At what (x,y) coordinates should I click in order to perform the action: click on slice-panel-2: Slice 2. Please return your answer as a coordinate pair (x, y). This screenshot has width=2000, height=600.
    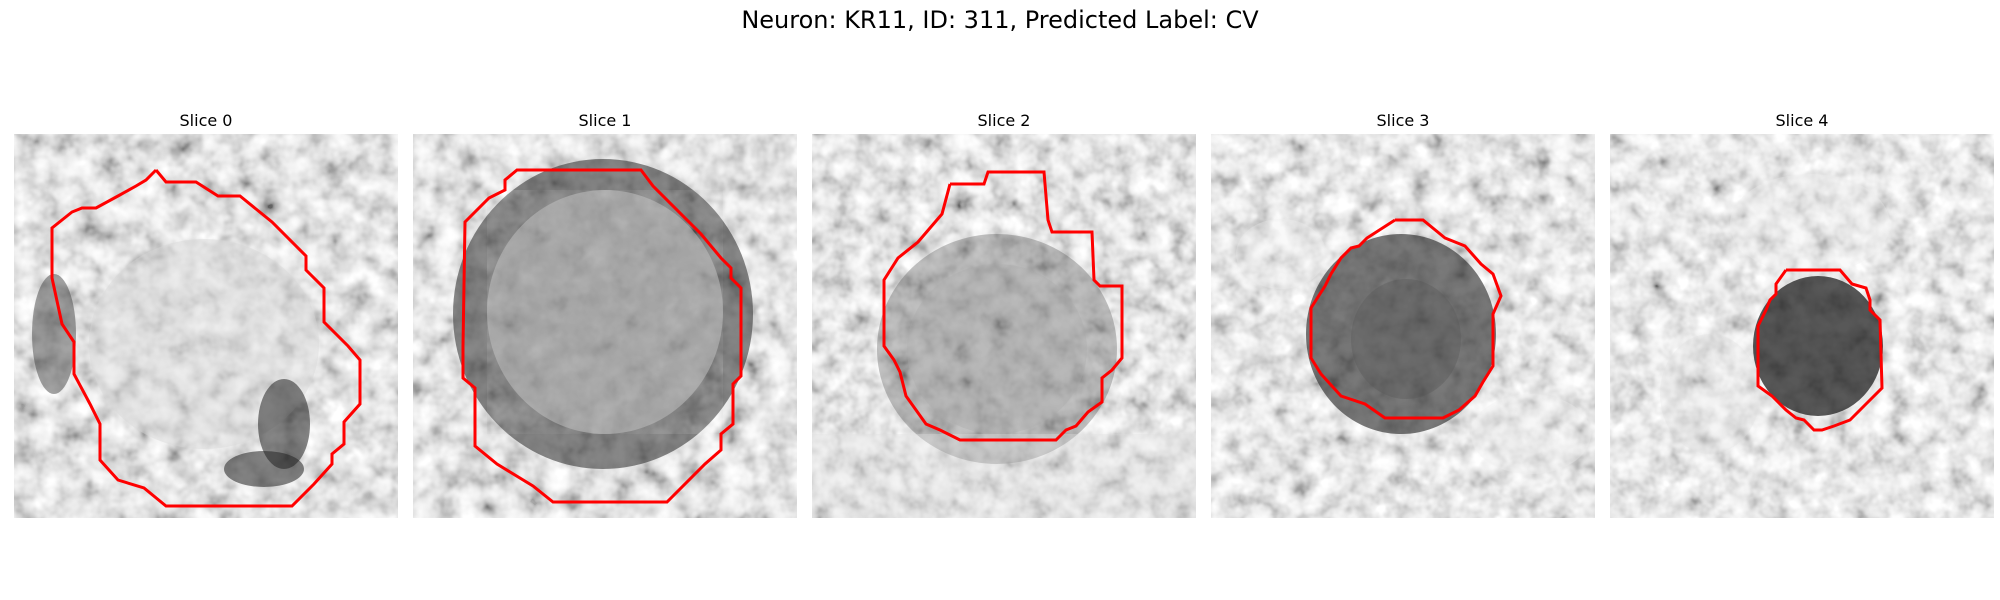
    Looking at the image, I should click on (1004, 313).